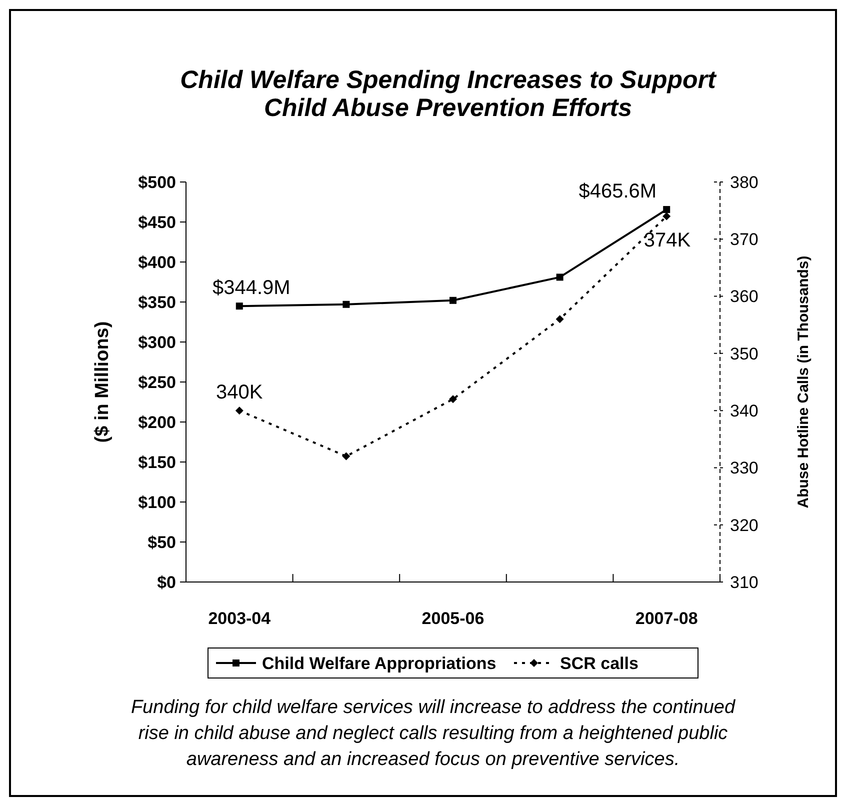 This screenshot has width=847, height=812. Describe the element at coordinates (744, 240) in the screenshot. I see `y2-tick-label: 370` at that location.